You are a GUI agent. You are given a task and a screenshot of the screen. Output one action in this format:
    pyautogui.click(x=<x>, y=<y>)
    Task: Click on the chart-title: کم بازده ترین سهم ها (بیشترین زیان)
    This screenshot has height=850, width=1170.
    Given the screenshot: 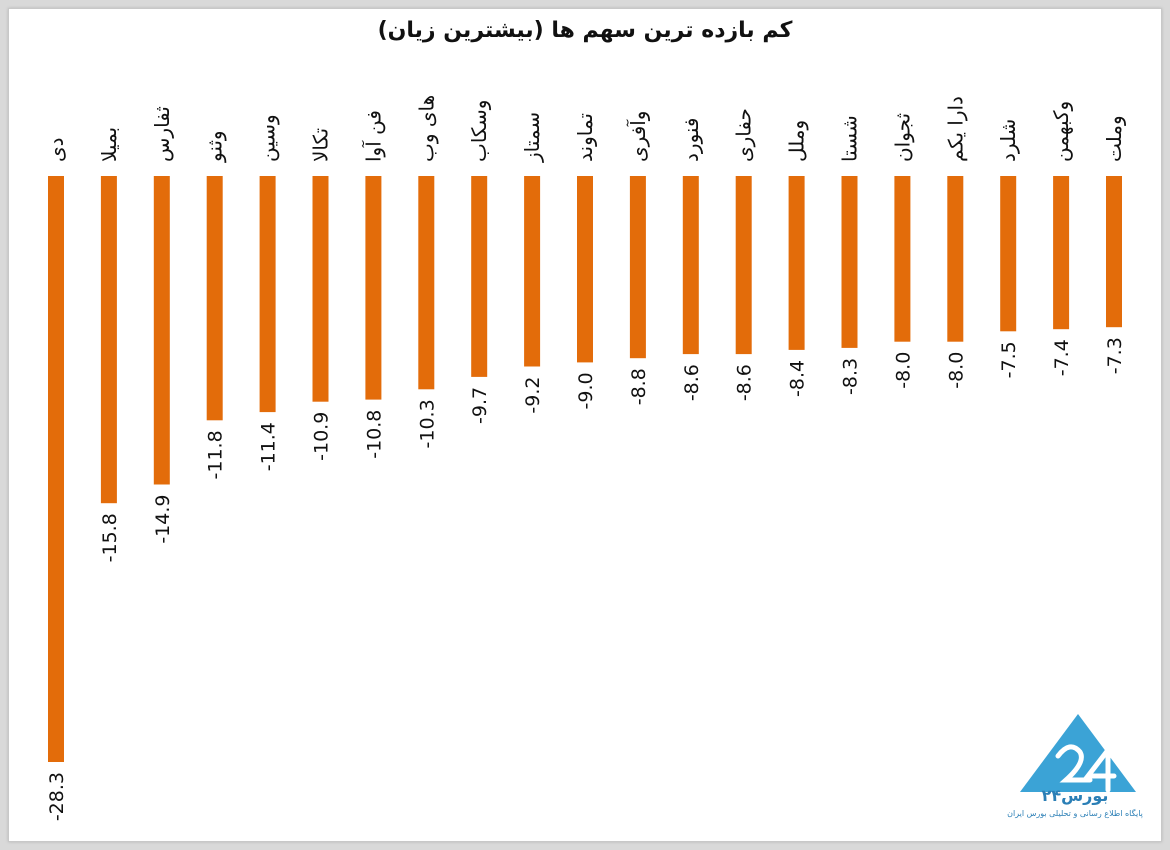 What is the action you would take?
    pyautogui.click(x=585, y=30)
    